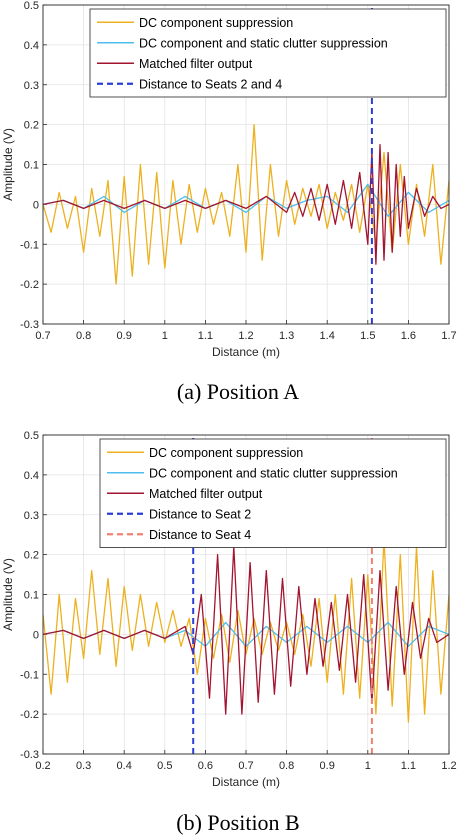  I want to click on caption-position-a: (a) Position A, so click(238, 391).